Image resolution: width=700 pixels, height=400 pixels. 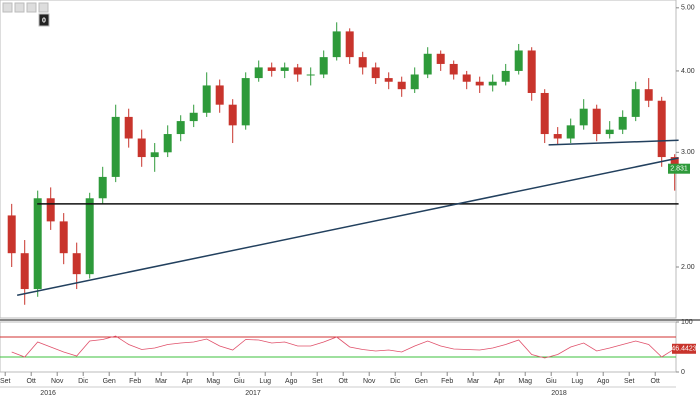 I want to click on last-price-box, so click(x=679, y=168).